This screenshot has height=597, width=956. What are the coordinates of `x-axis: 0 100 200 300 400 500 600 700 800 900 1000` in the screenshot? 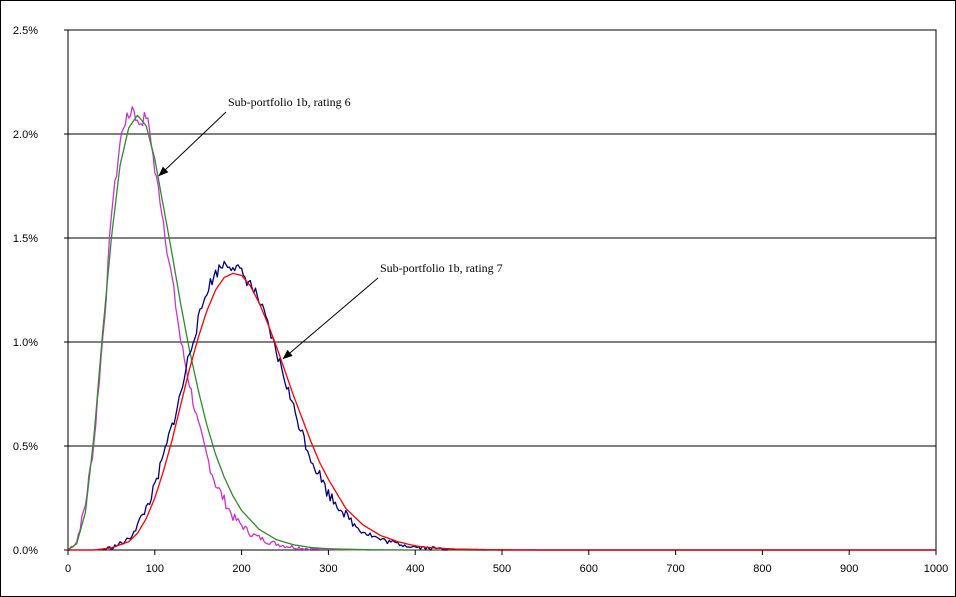 It's located at (506, 562).